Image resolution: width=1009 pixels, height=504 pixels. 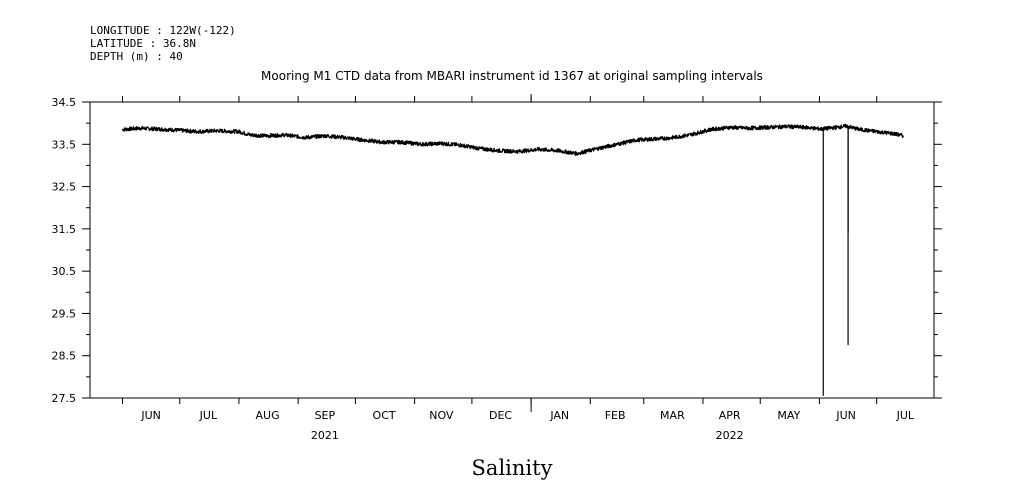 What do you see at coordinates (143, 43) in the screenshot?
I see `latitude-label: LATITUDE : 36.8N` at bounding box center [143, 43].